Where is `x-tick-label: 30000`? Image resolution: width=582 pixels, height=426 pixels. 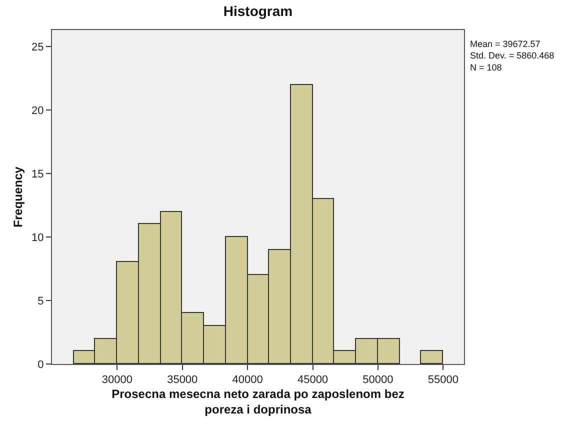 x-tick-label: 30000 is located at coordinates (117, 380).